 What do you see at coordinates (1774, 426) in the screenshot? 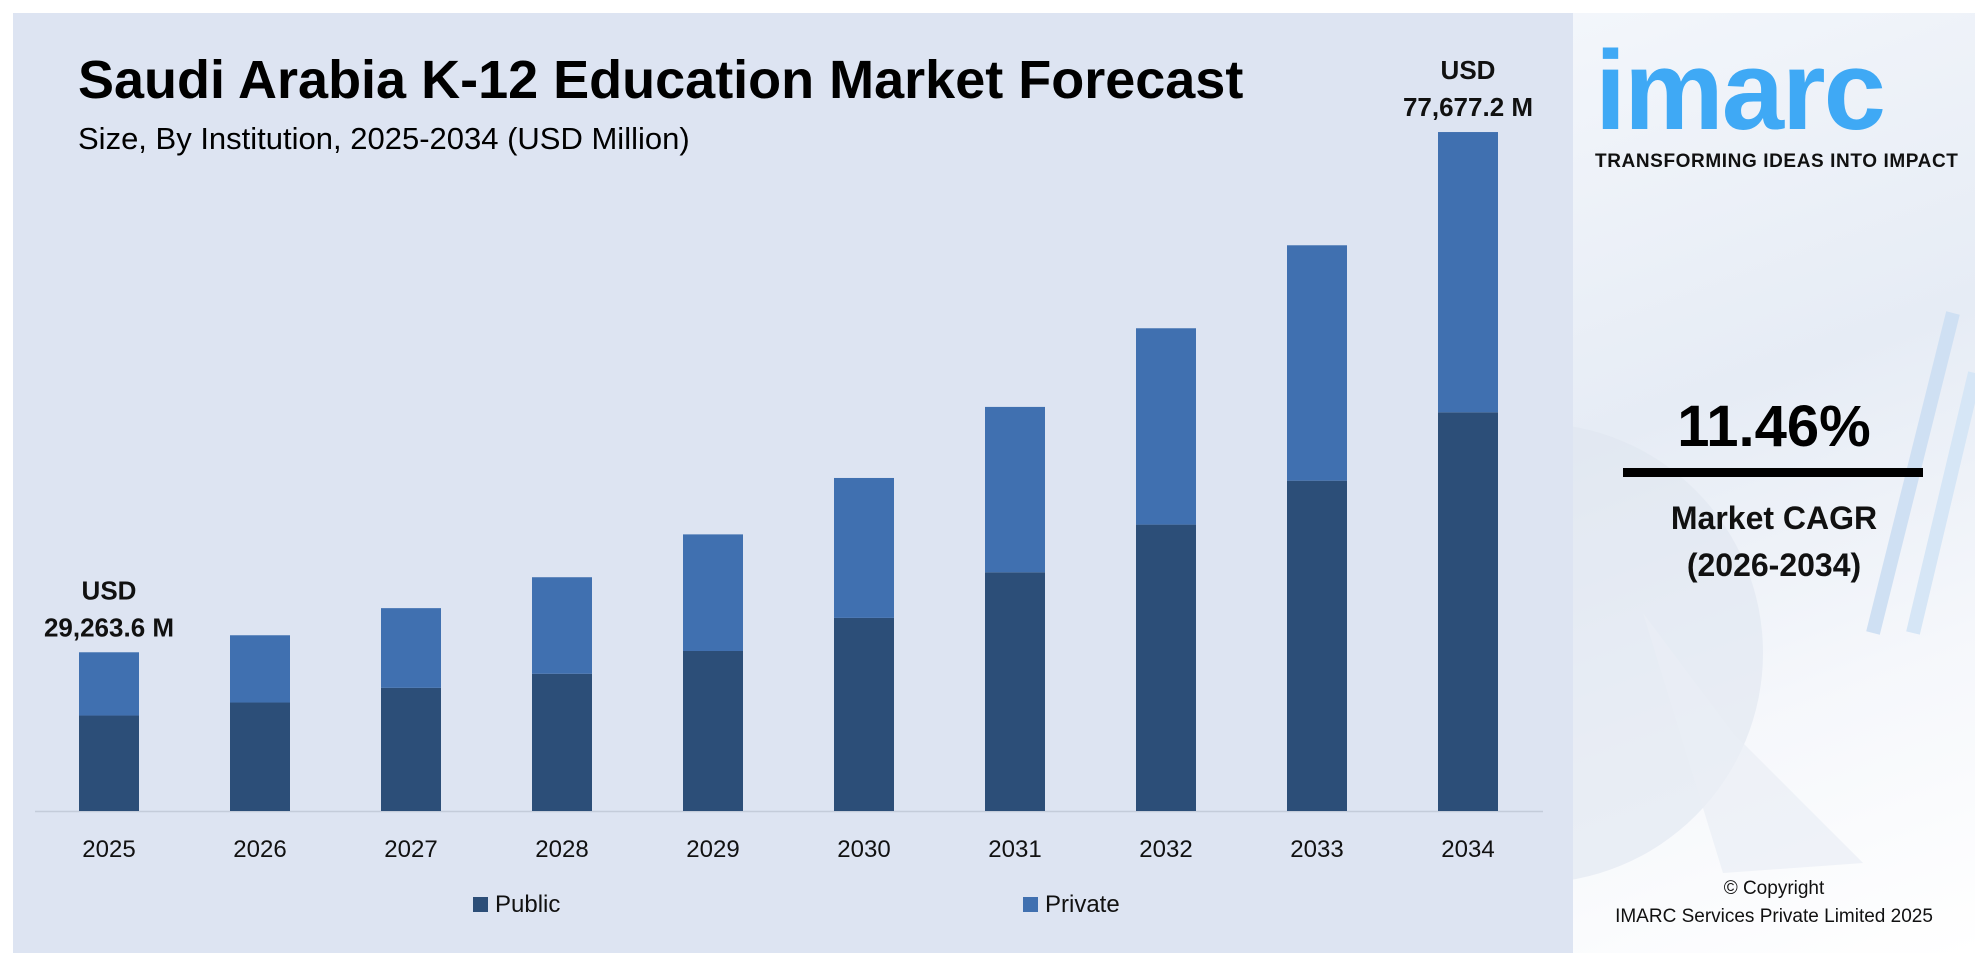
I see `cagr-value: 11.46%` at bounding box center [1774, 426].